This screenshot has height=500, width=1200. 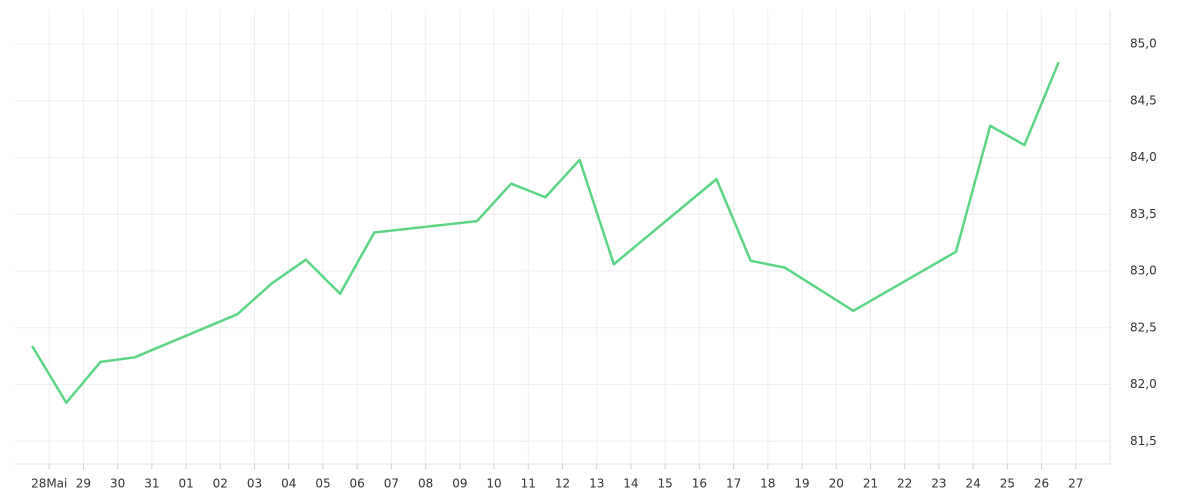 I want to click on x-tick-label: 19, so click(x=801, y=484).